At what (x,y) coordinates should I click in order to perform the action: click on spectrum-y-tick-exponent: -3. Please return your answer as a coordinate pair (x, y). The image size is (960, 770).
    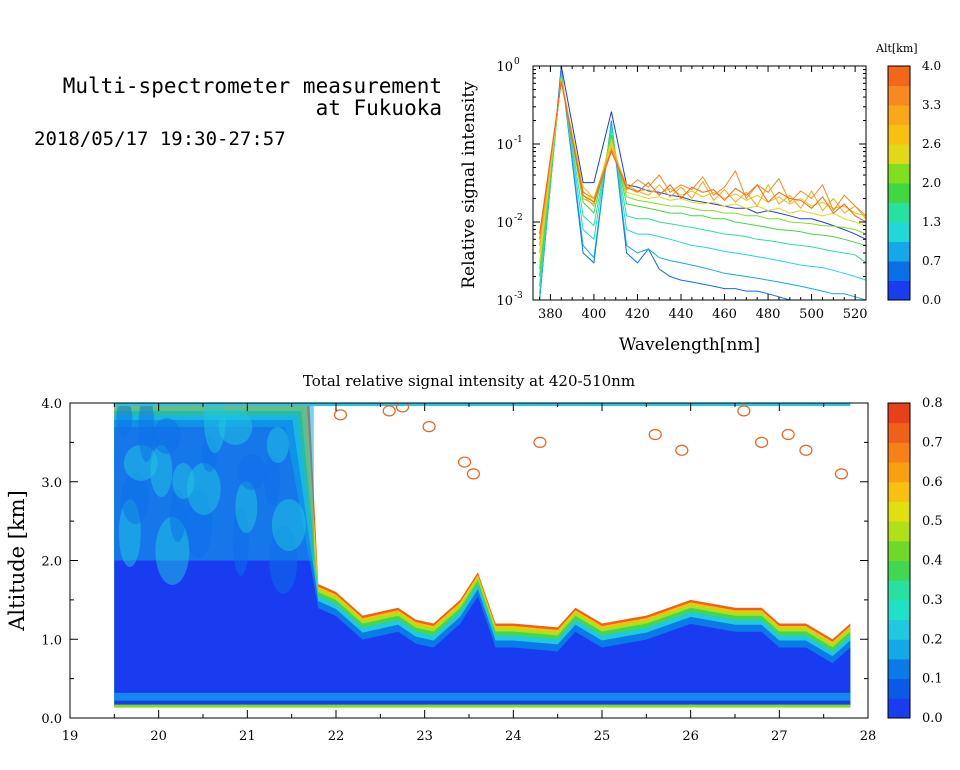
    Looking at the image, I should click on (518, 296).